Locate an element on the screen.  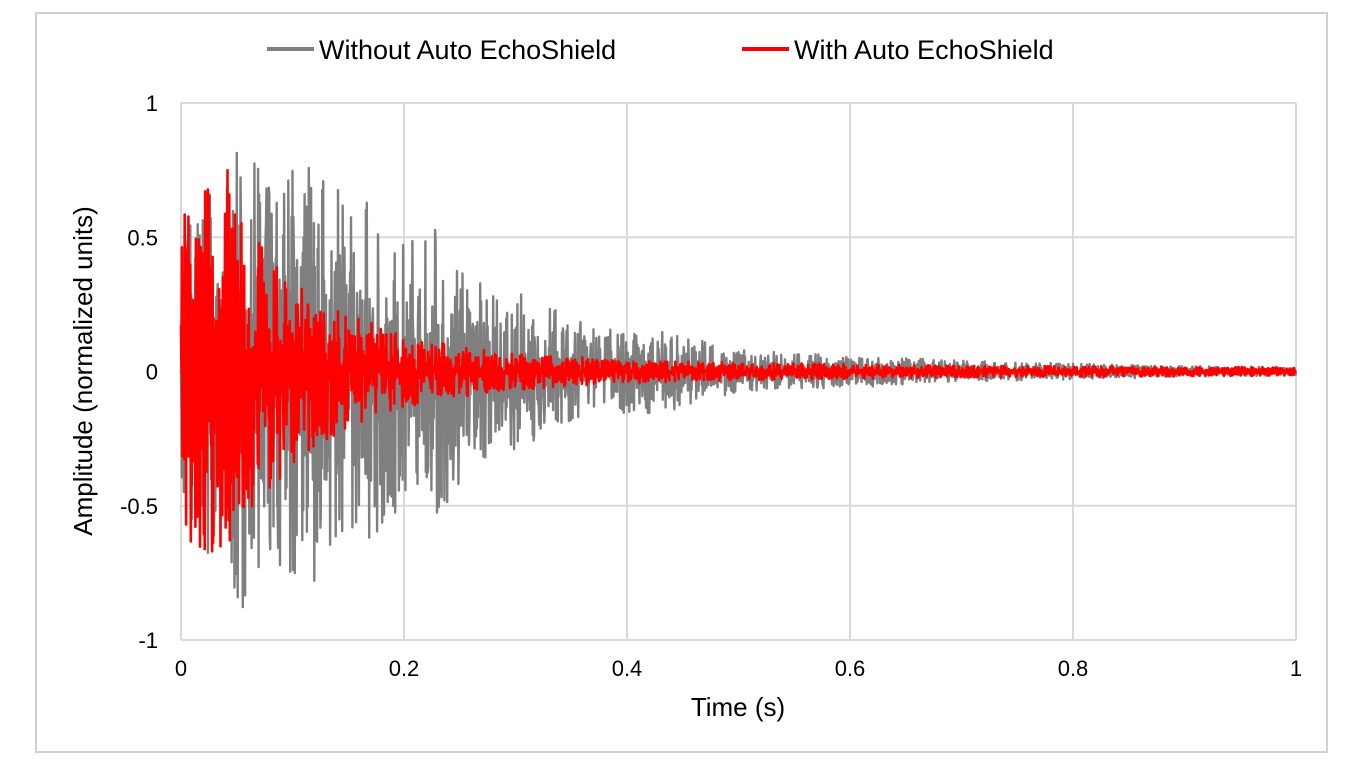
y-tick-label: 0 is located at coordinates (152, 372).